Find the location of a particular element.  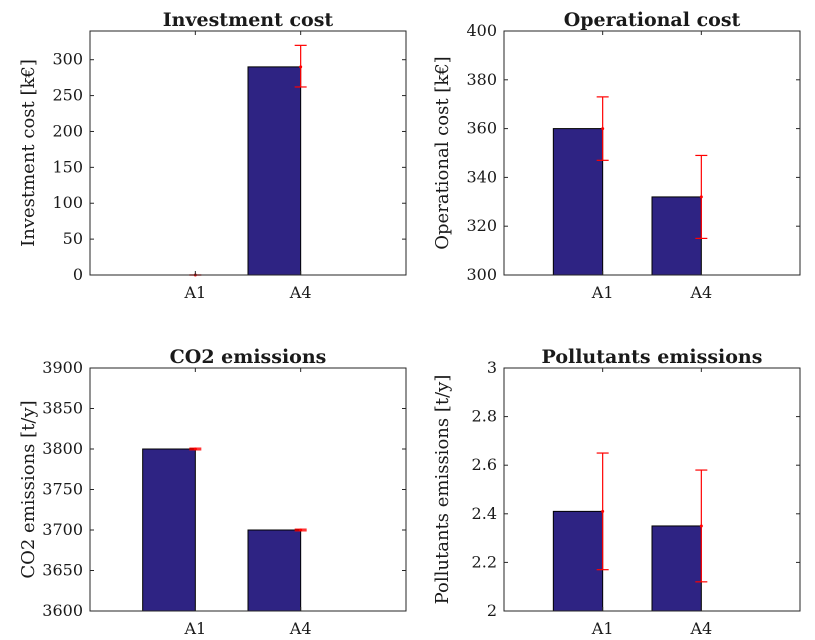

y-tick-label: 360 is located at coordinates (481, 128).